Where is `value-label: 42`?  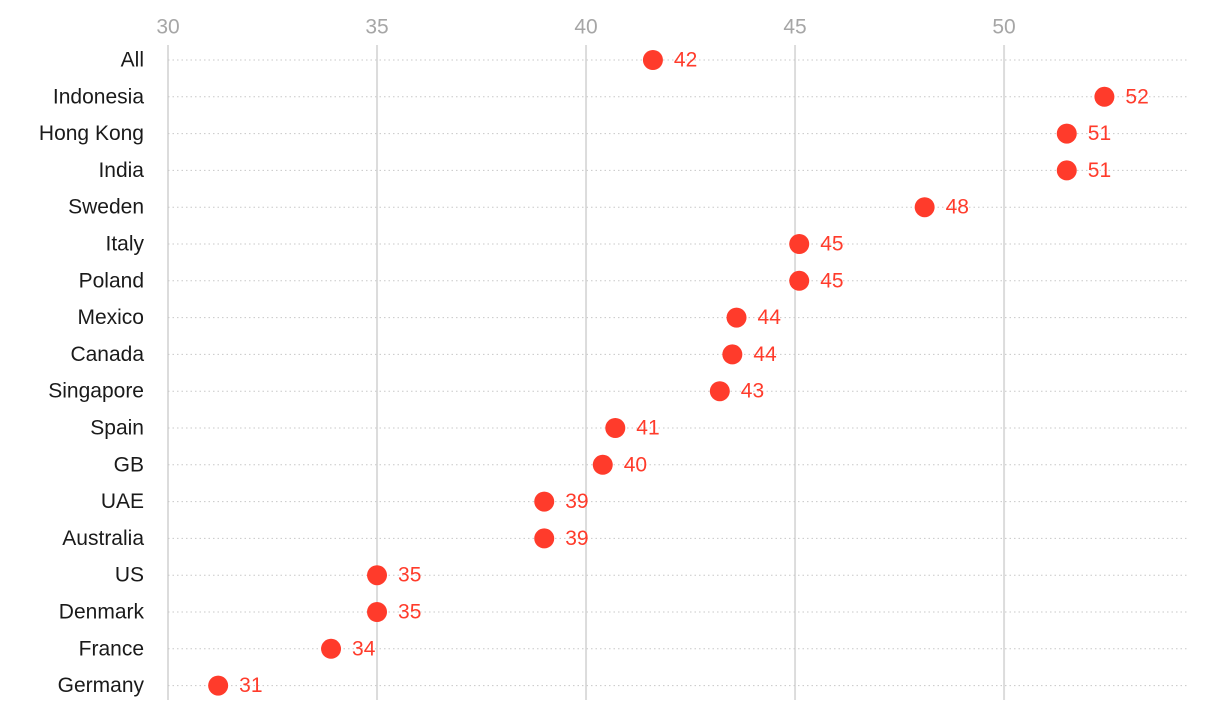 value-label: 42 is located at coordinates (685, 60).